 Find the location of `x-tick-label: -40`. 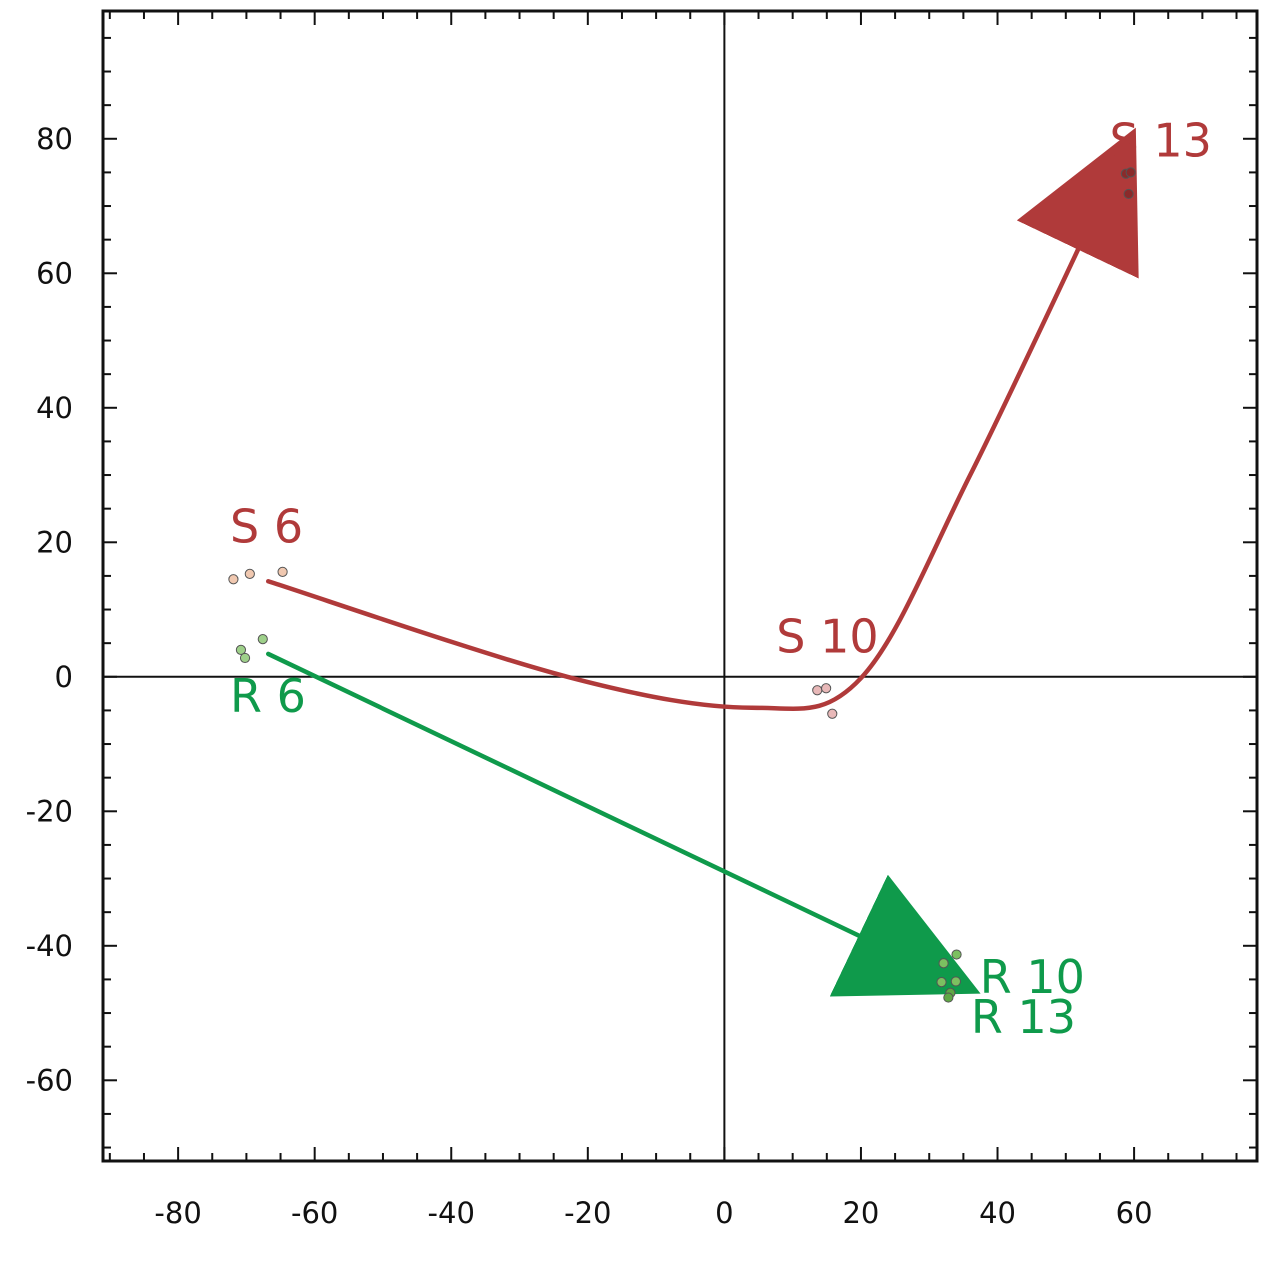

x-tick-label: -40 is located at coordinates (451, 1213).